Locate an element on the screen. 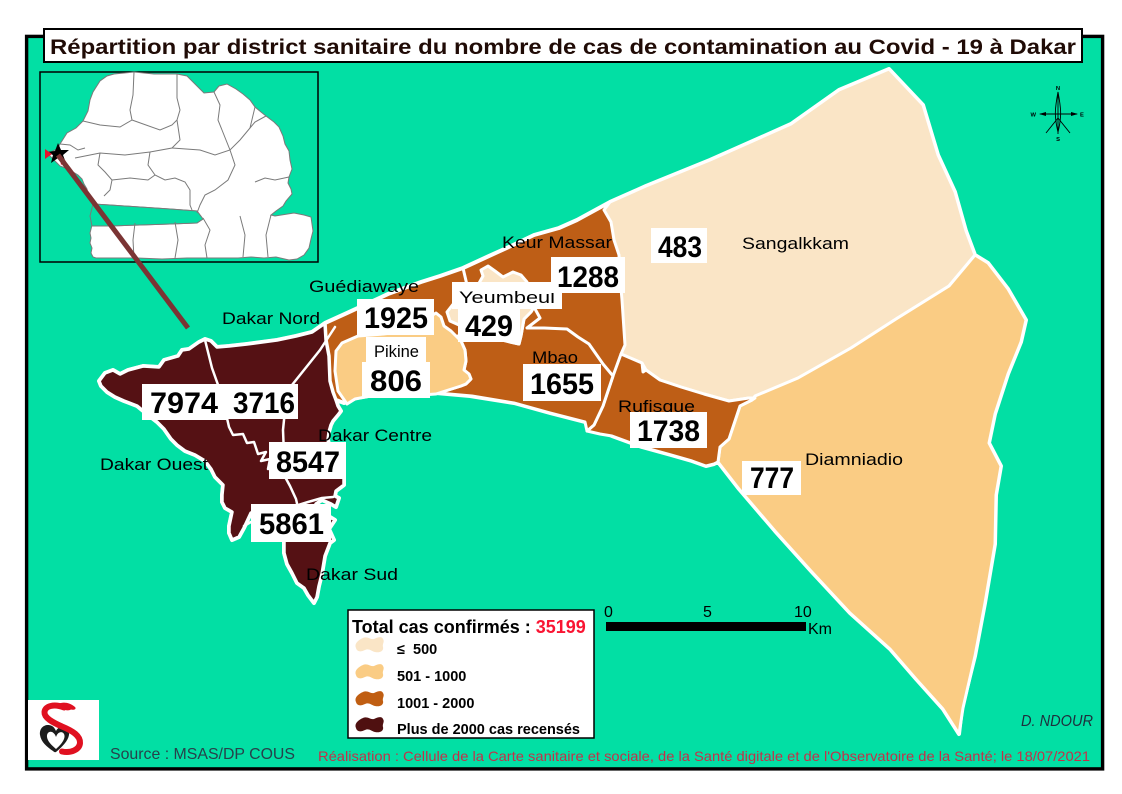 Image resolution: width=1122 pixels, height=794 pixels. svg-text: Dakar Ouest is located at coordinates (154, 464).